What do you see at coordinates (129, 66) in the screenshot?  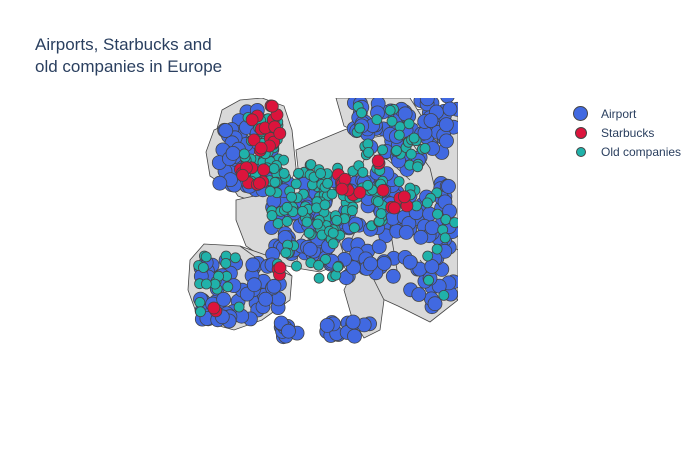 I see `chart-title-line-2: old companies in Europe` at bounding box center [129, 66].